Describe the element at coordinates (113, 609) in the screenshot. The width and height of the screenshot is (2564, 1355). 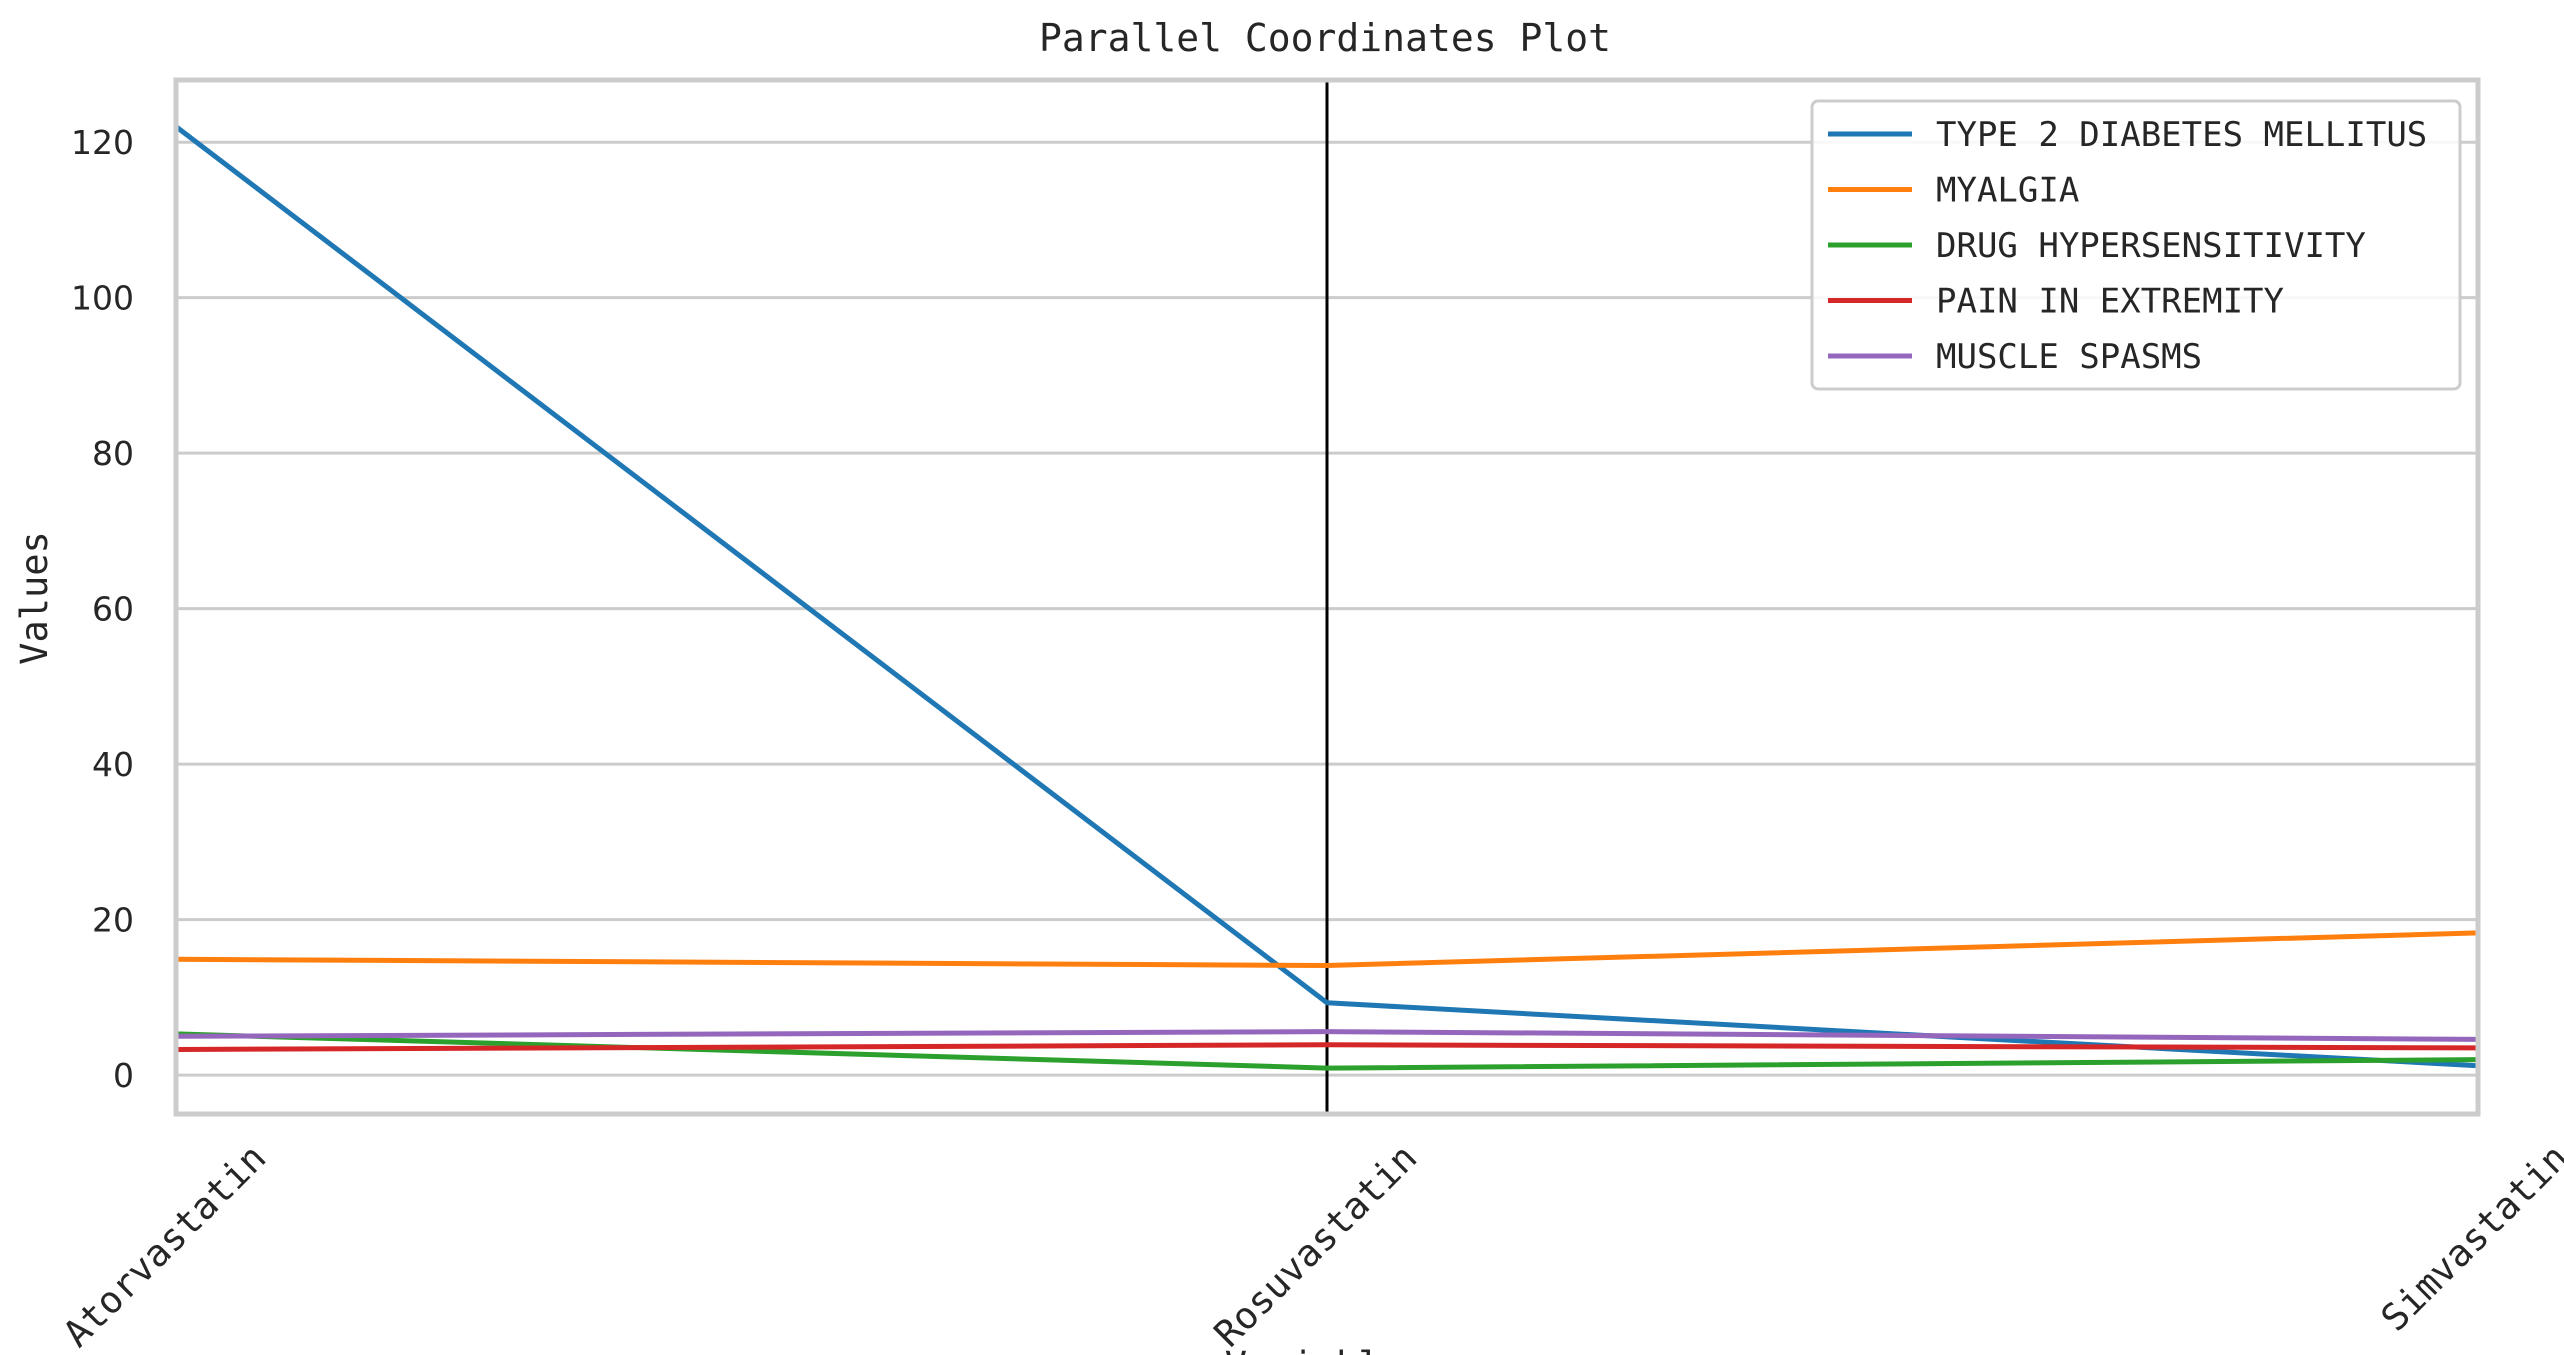
I see `y-tick-label: 60` at that location.